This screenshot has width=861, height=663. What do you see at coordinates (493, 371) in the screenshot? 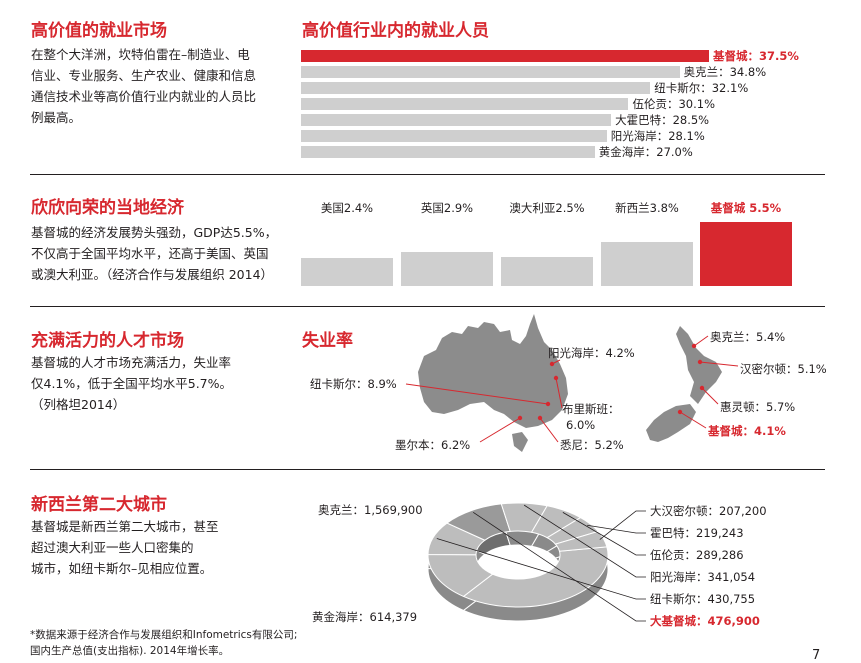
I see `australia-map-shape` at bounding box center [493, 371].